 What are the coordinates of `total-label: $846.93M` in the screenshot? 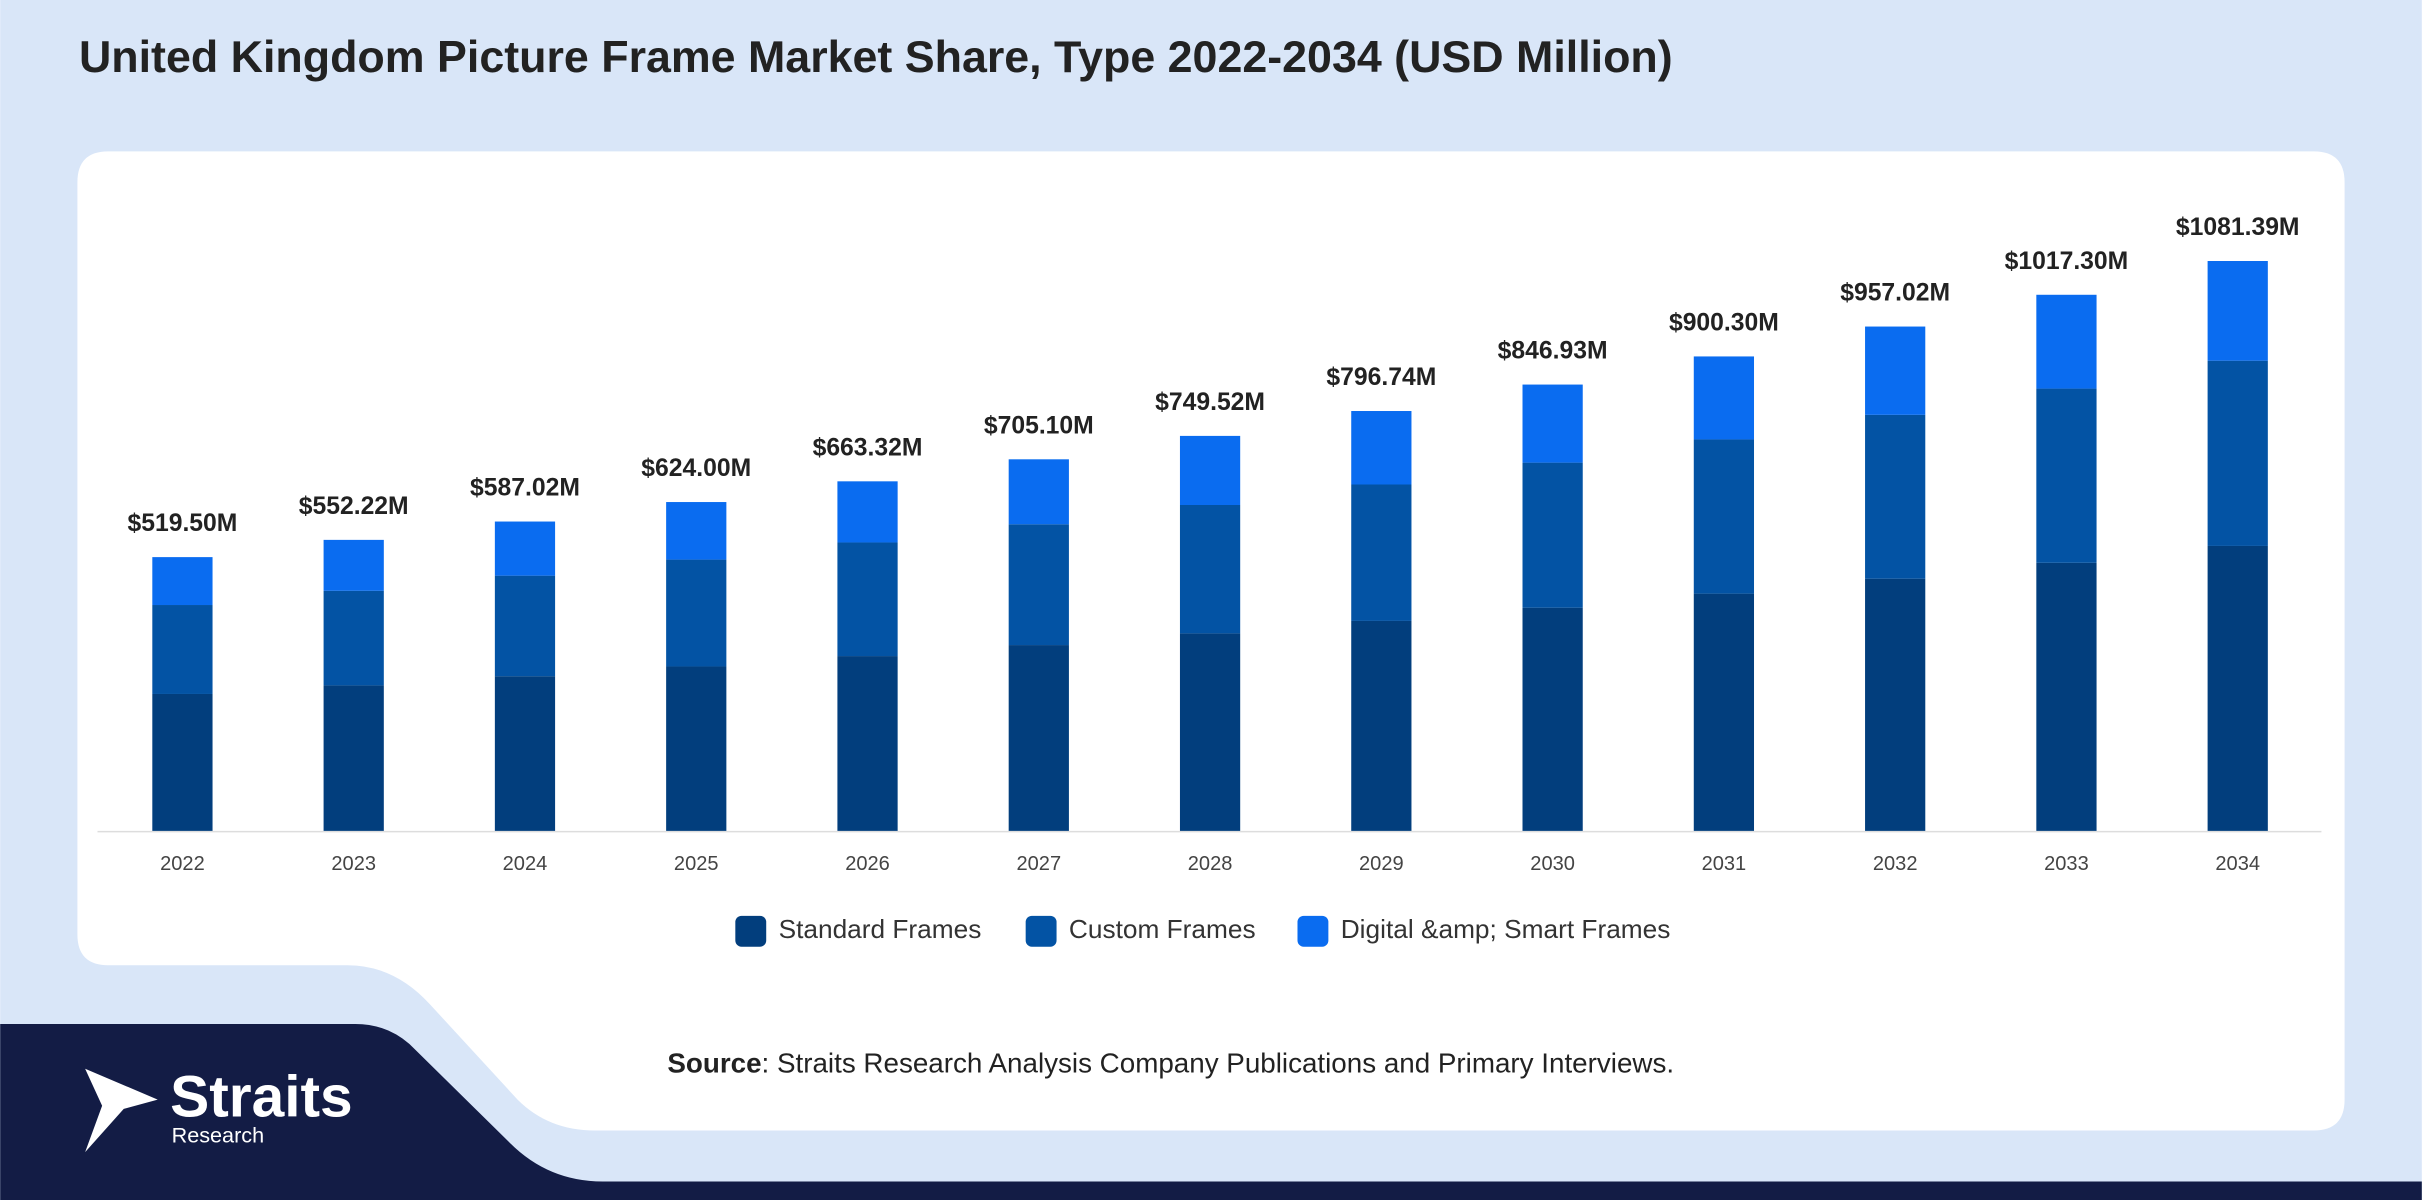 It's located at (1553, 351).